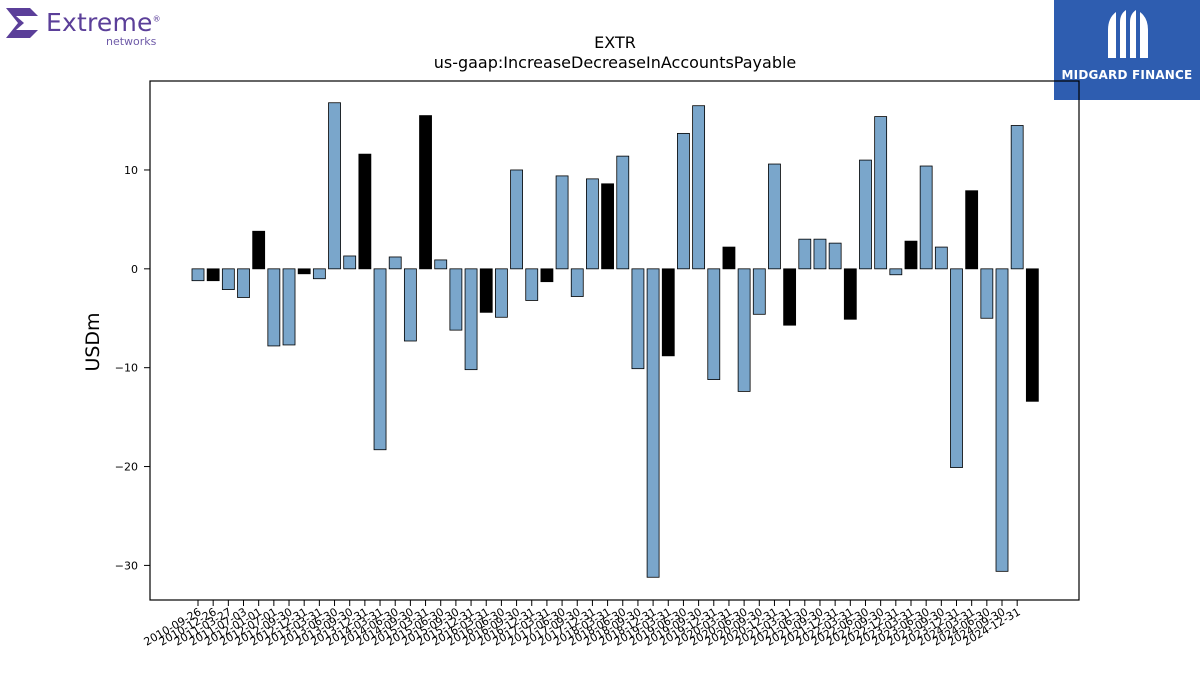 The image size is (1200, 675). I want to click on midgard-finance-logo: MIDGARD FINANCE, so click(1127, 50).